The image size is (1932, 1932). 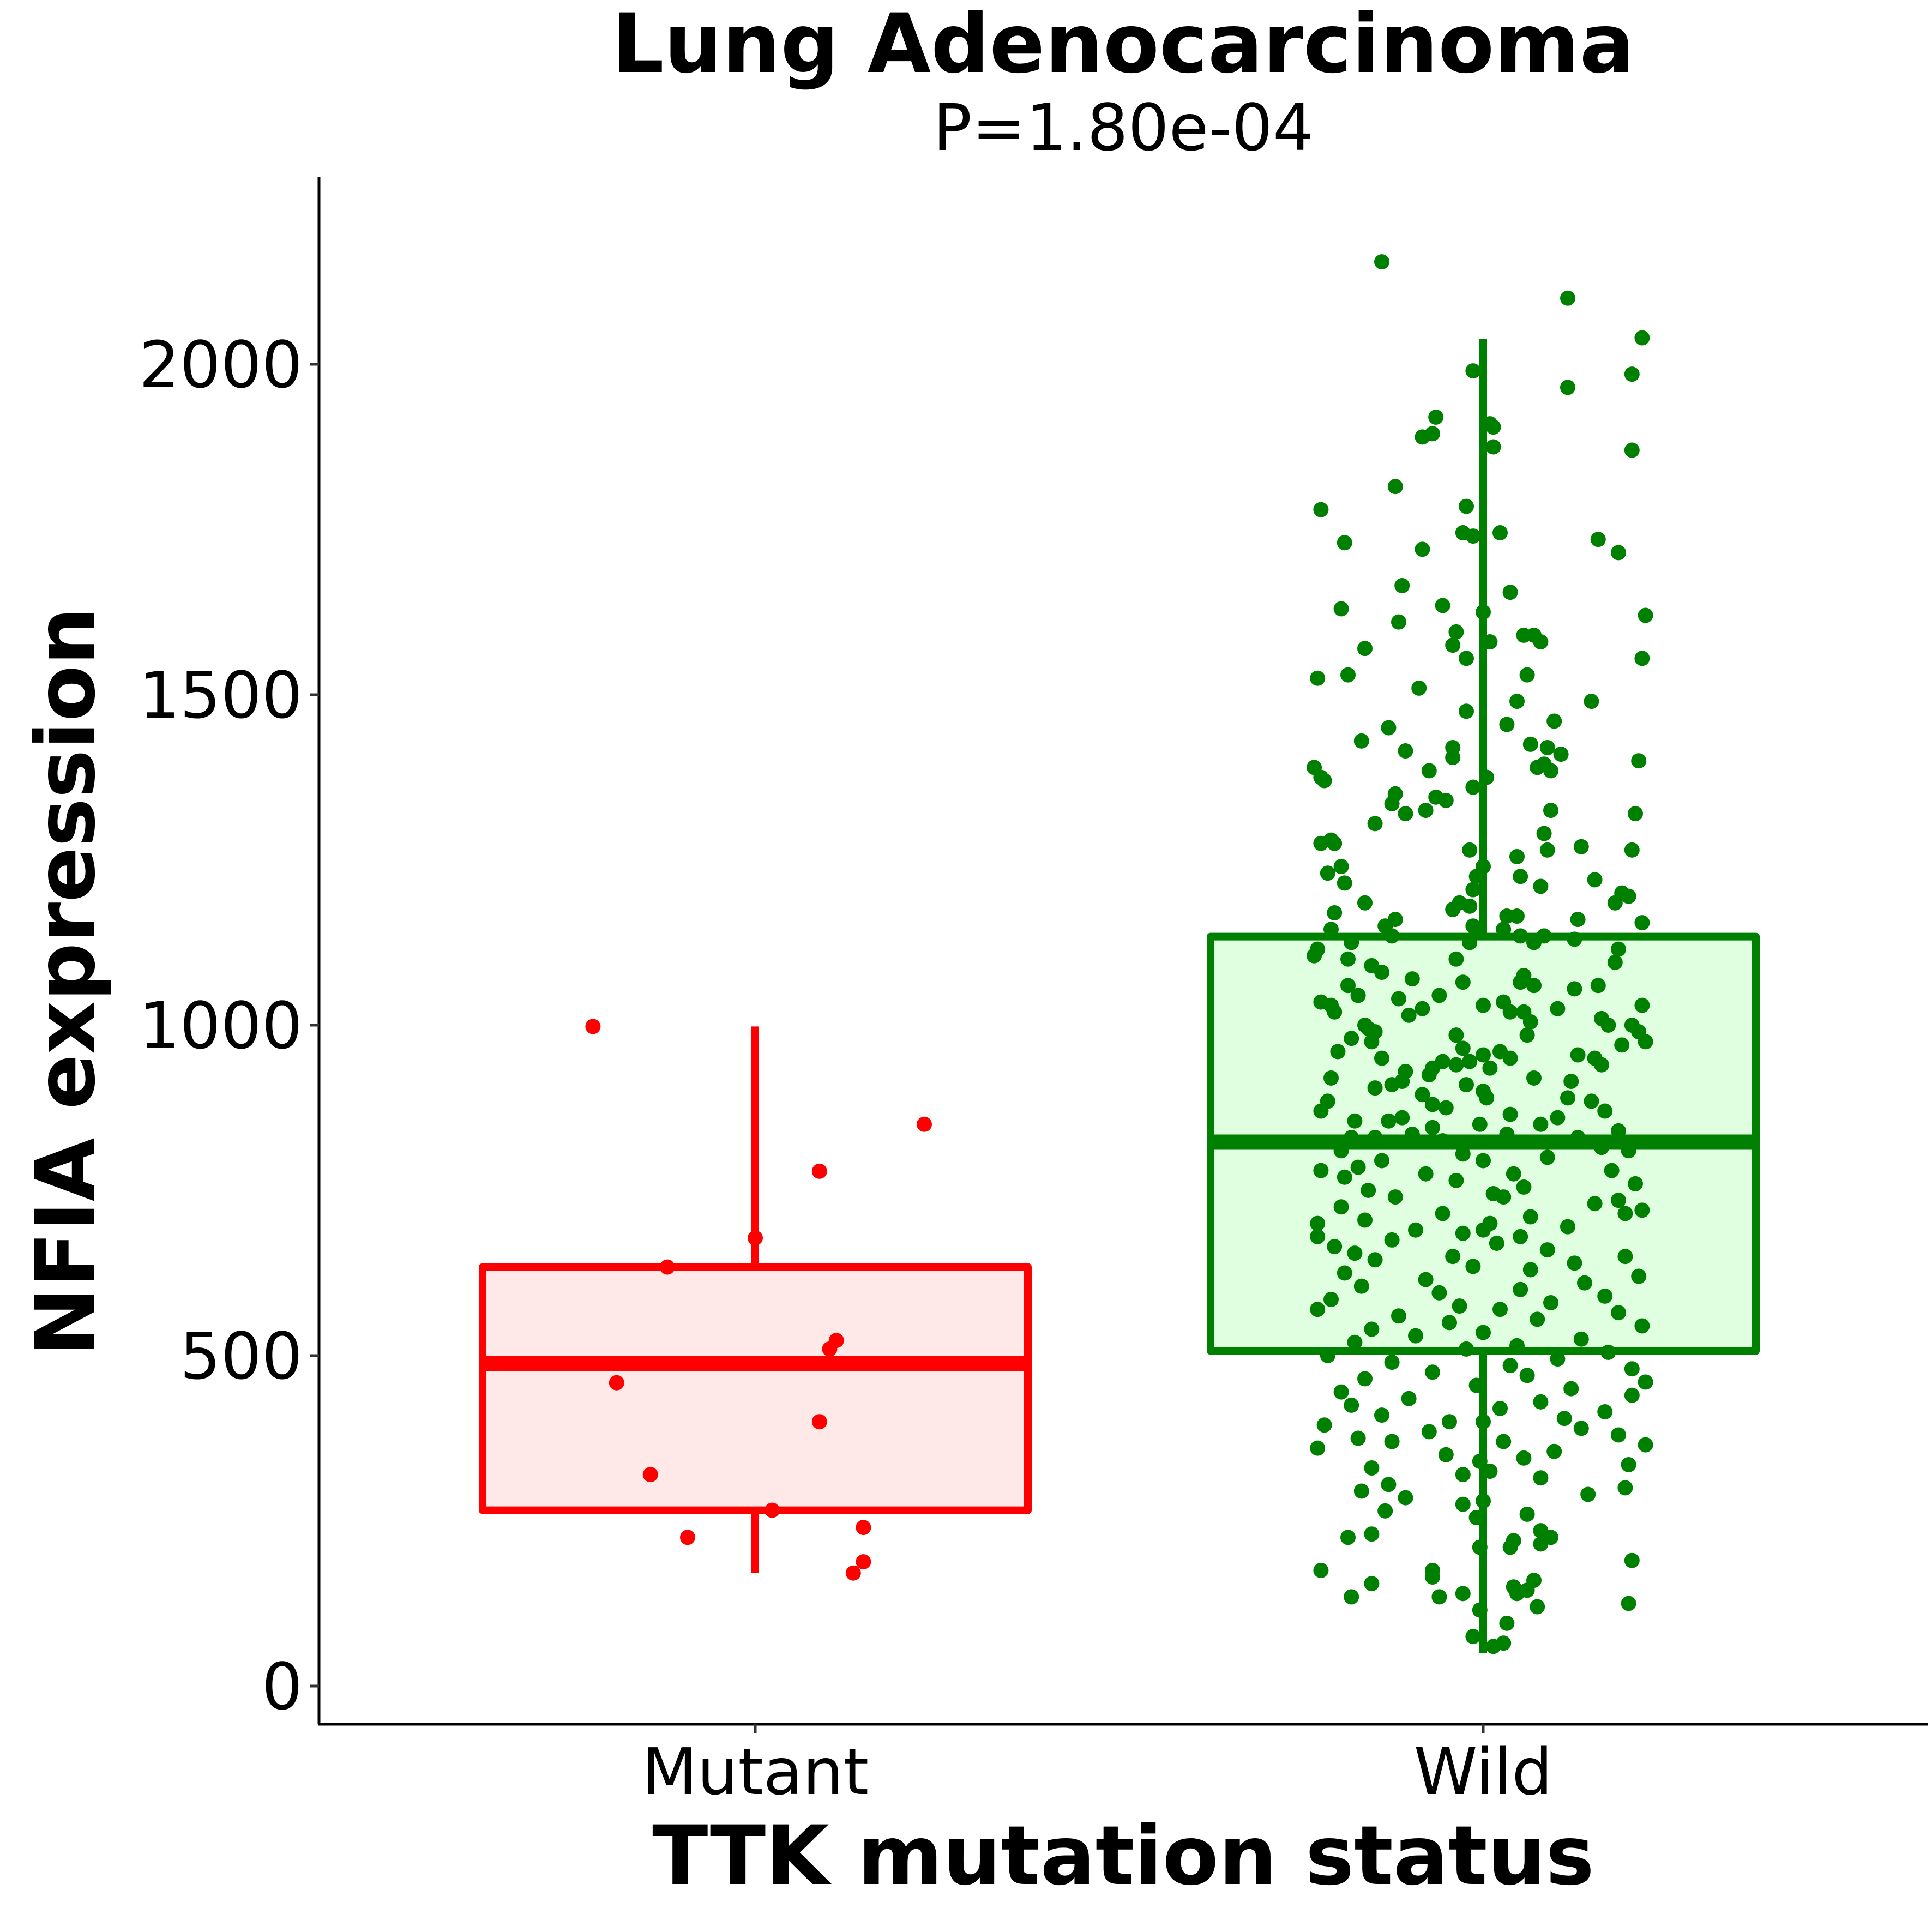 I want to click on x-axis-title: TTK mutation status, so click(x=1123, y=1856).